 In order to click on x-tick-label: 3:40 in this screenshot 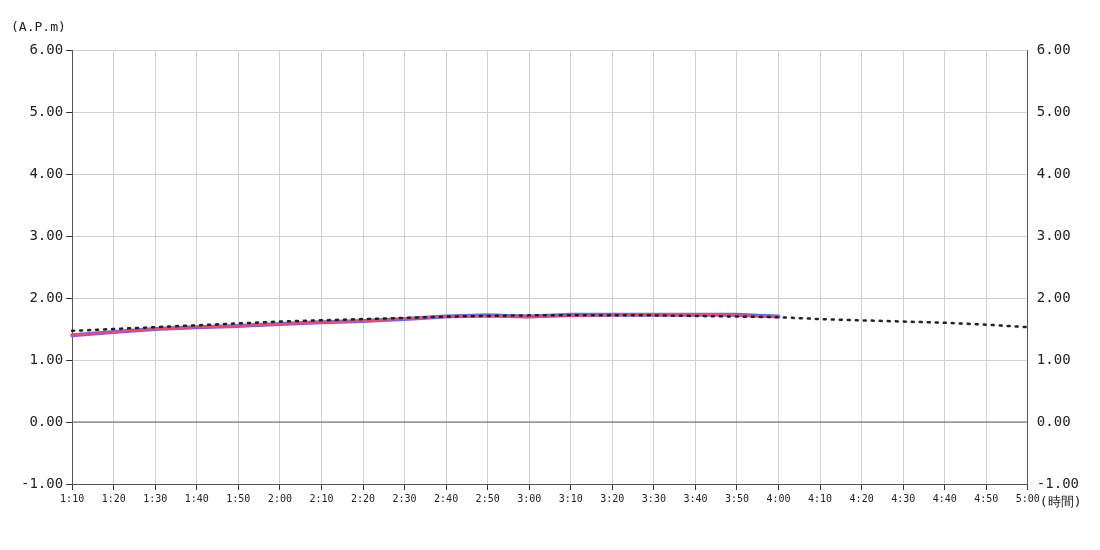, I will do `click(695, 498)`.